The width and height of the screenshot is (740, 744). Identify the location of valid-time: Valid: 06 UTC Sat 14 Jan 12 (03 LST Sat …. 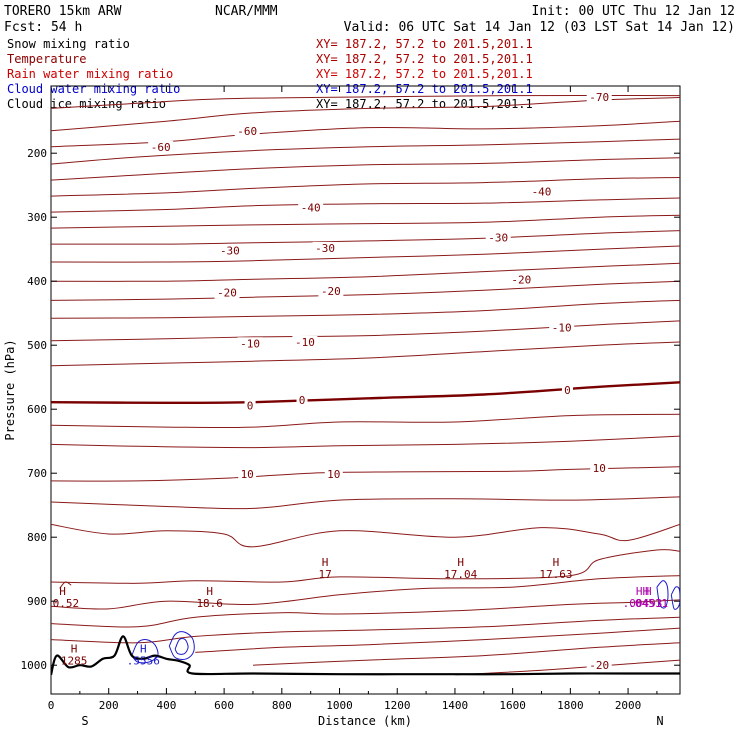
(539, 27).